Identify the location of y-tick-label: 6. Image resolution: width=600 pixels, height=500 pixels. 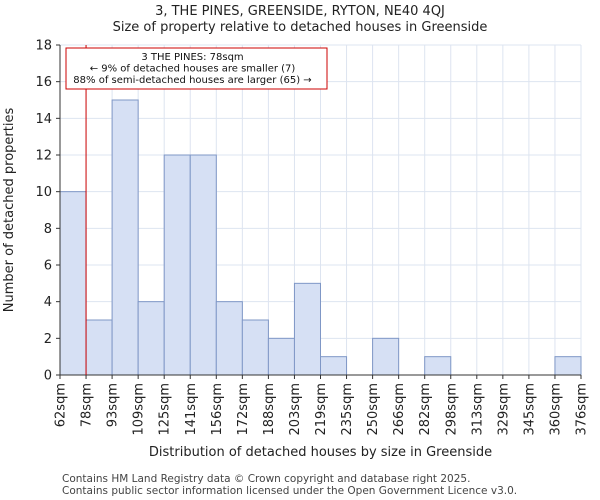
(48, 266).